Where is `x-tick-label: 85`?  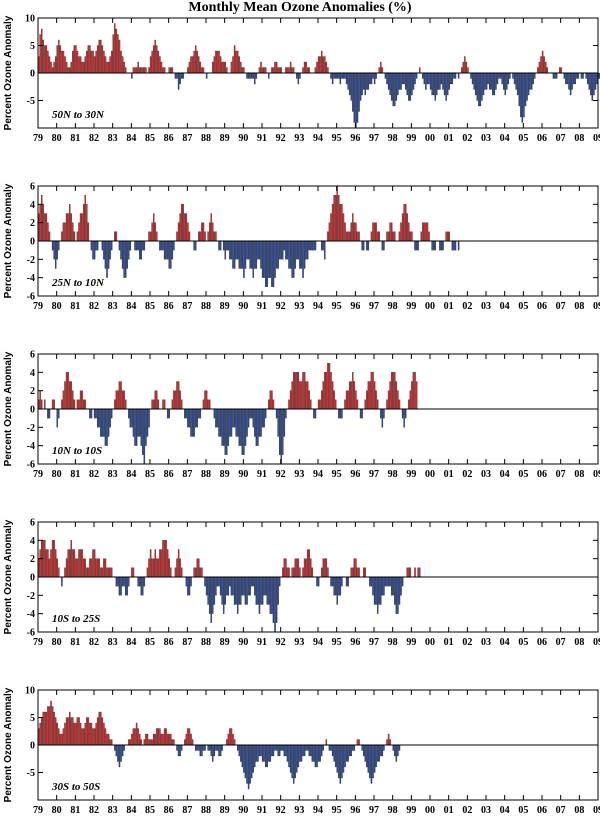
x-tick-label: 85 is located at coordinates (150, 810).